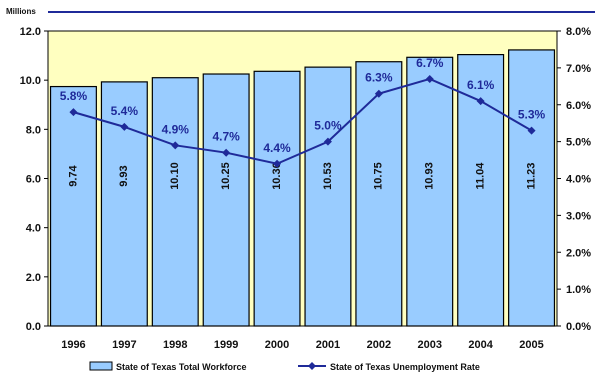 This screenshot has height=375, width=601. I want to click on unemployment-rate-label: 6.3%, so click(379, 78).